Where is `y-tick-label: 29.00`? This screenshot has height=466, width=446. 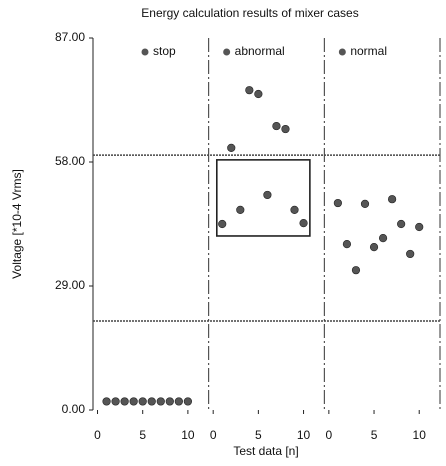
y-tick-label: 29.00 is located at coordinates (70, 285).